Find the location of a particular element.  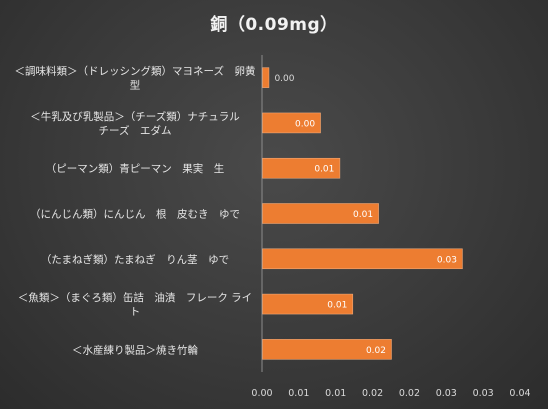

category-label: 型 is located at coordinates (135, 85).